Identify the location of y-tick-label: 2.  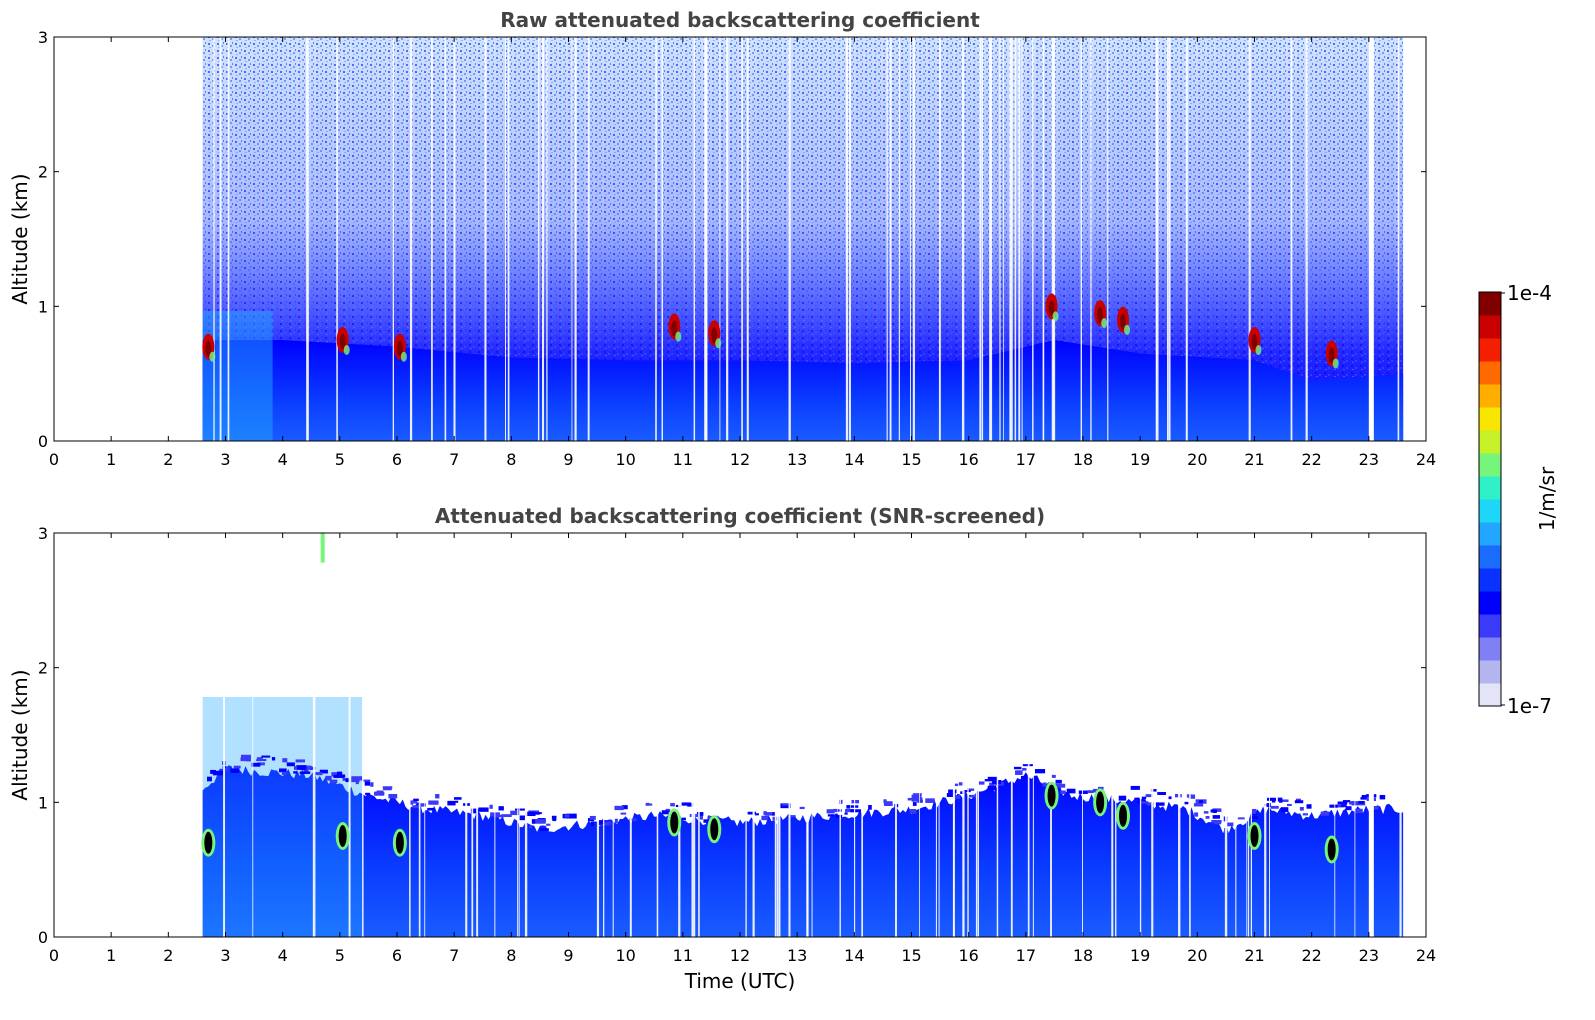
(43, 172).